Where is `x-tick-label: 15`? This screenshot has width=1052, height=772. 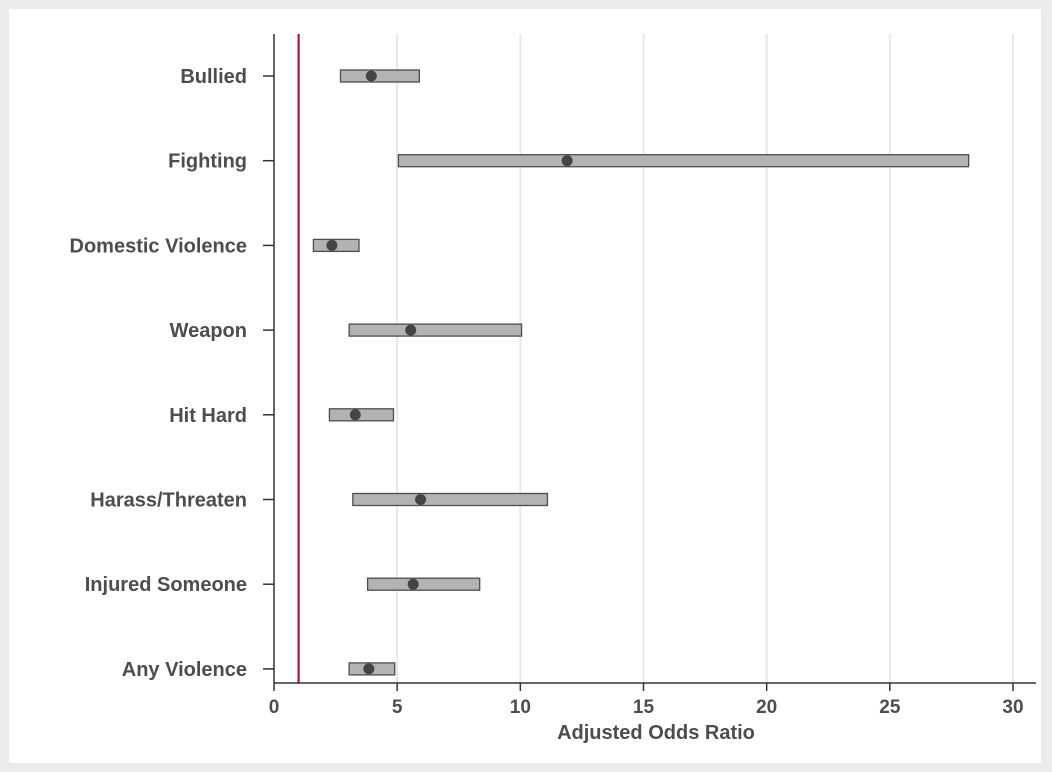 x-tick-label: 15 is located at coordinates (644, 707).